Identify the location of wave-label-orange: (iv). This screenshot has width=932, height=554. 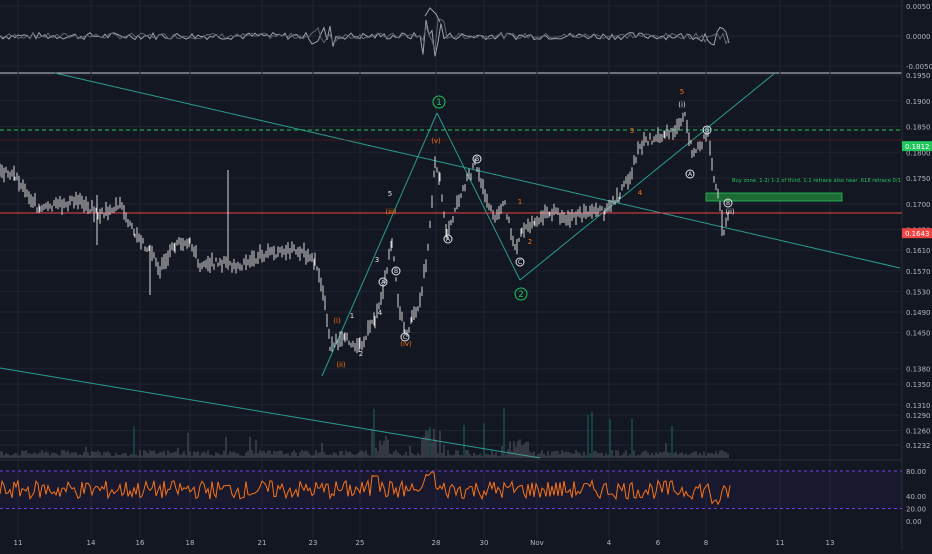
(406, 344).